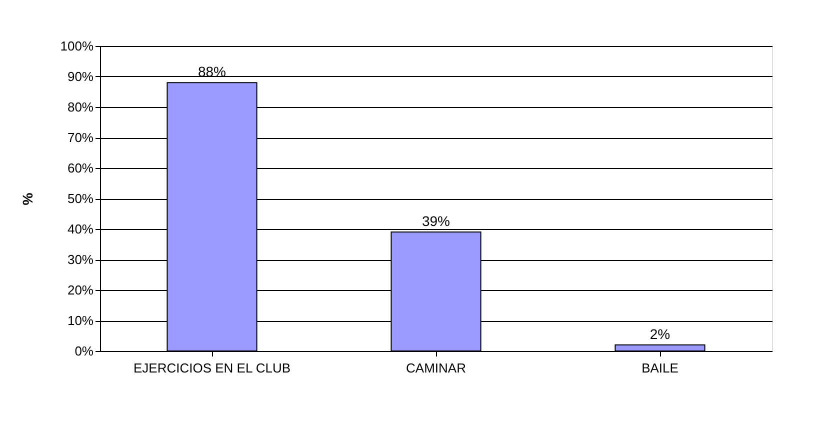 The image size is (826, 445). Describe the element at coordinates (80, 229) in the screenshot. I see `y-tick-label: 40%` at that location.